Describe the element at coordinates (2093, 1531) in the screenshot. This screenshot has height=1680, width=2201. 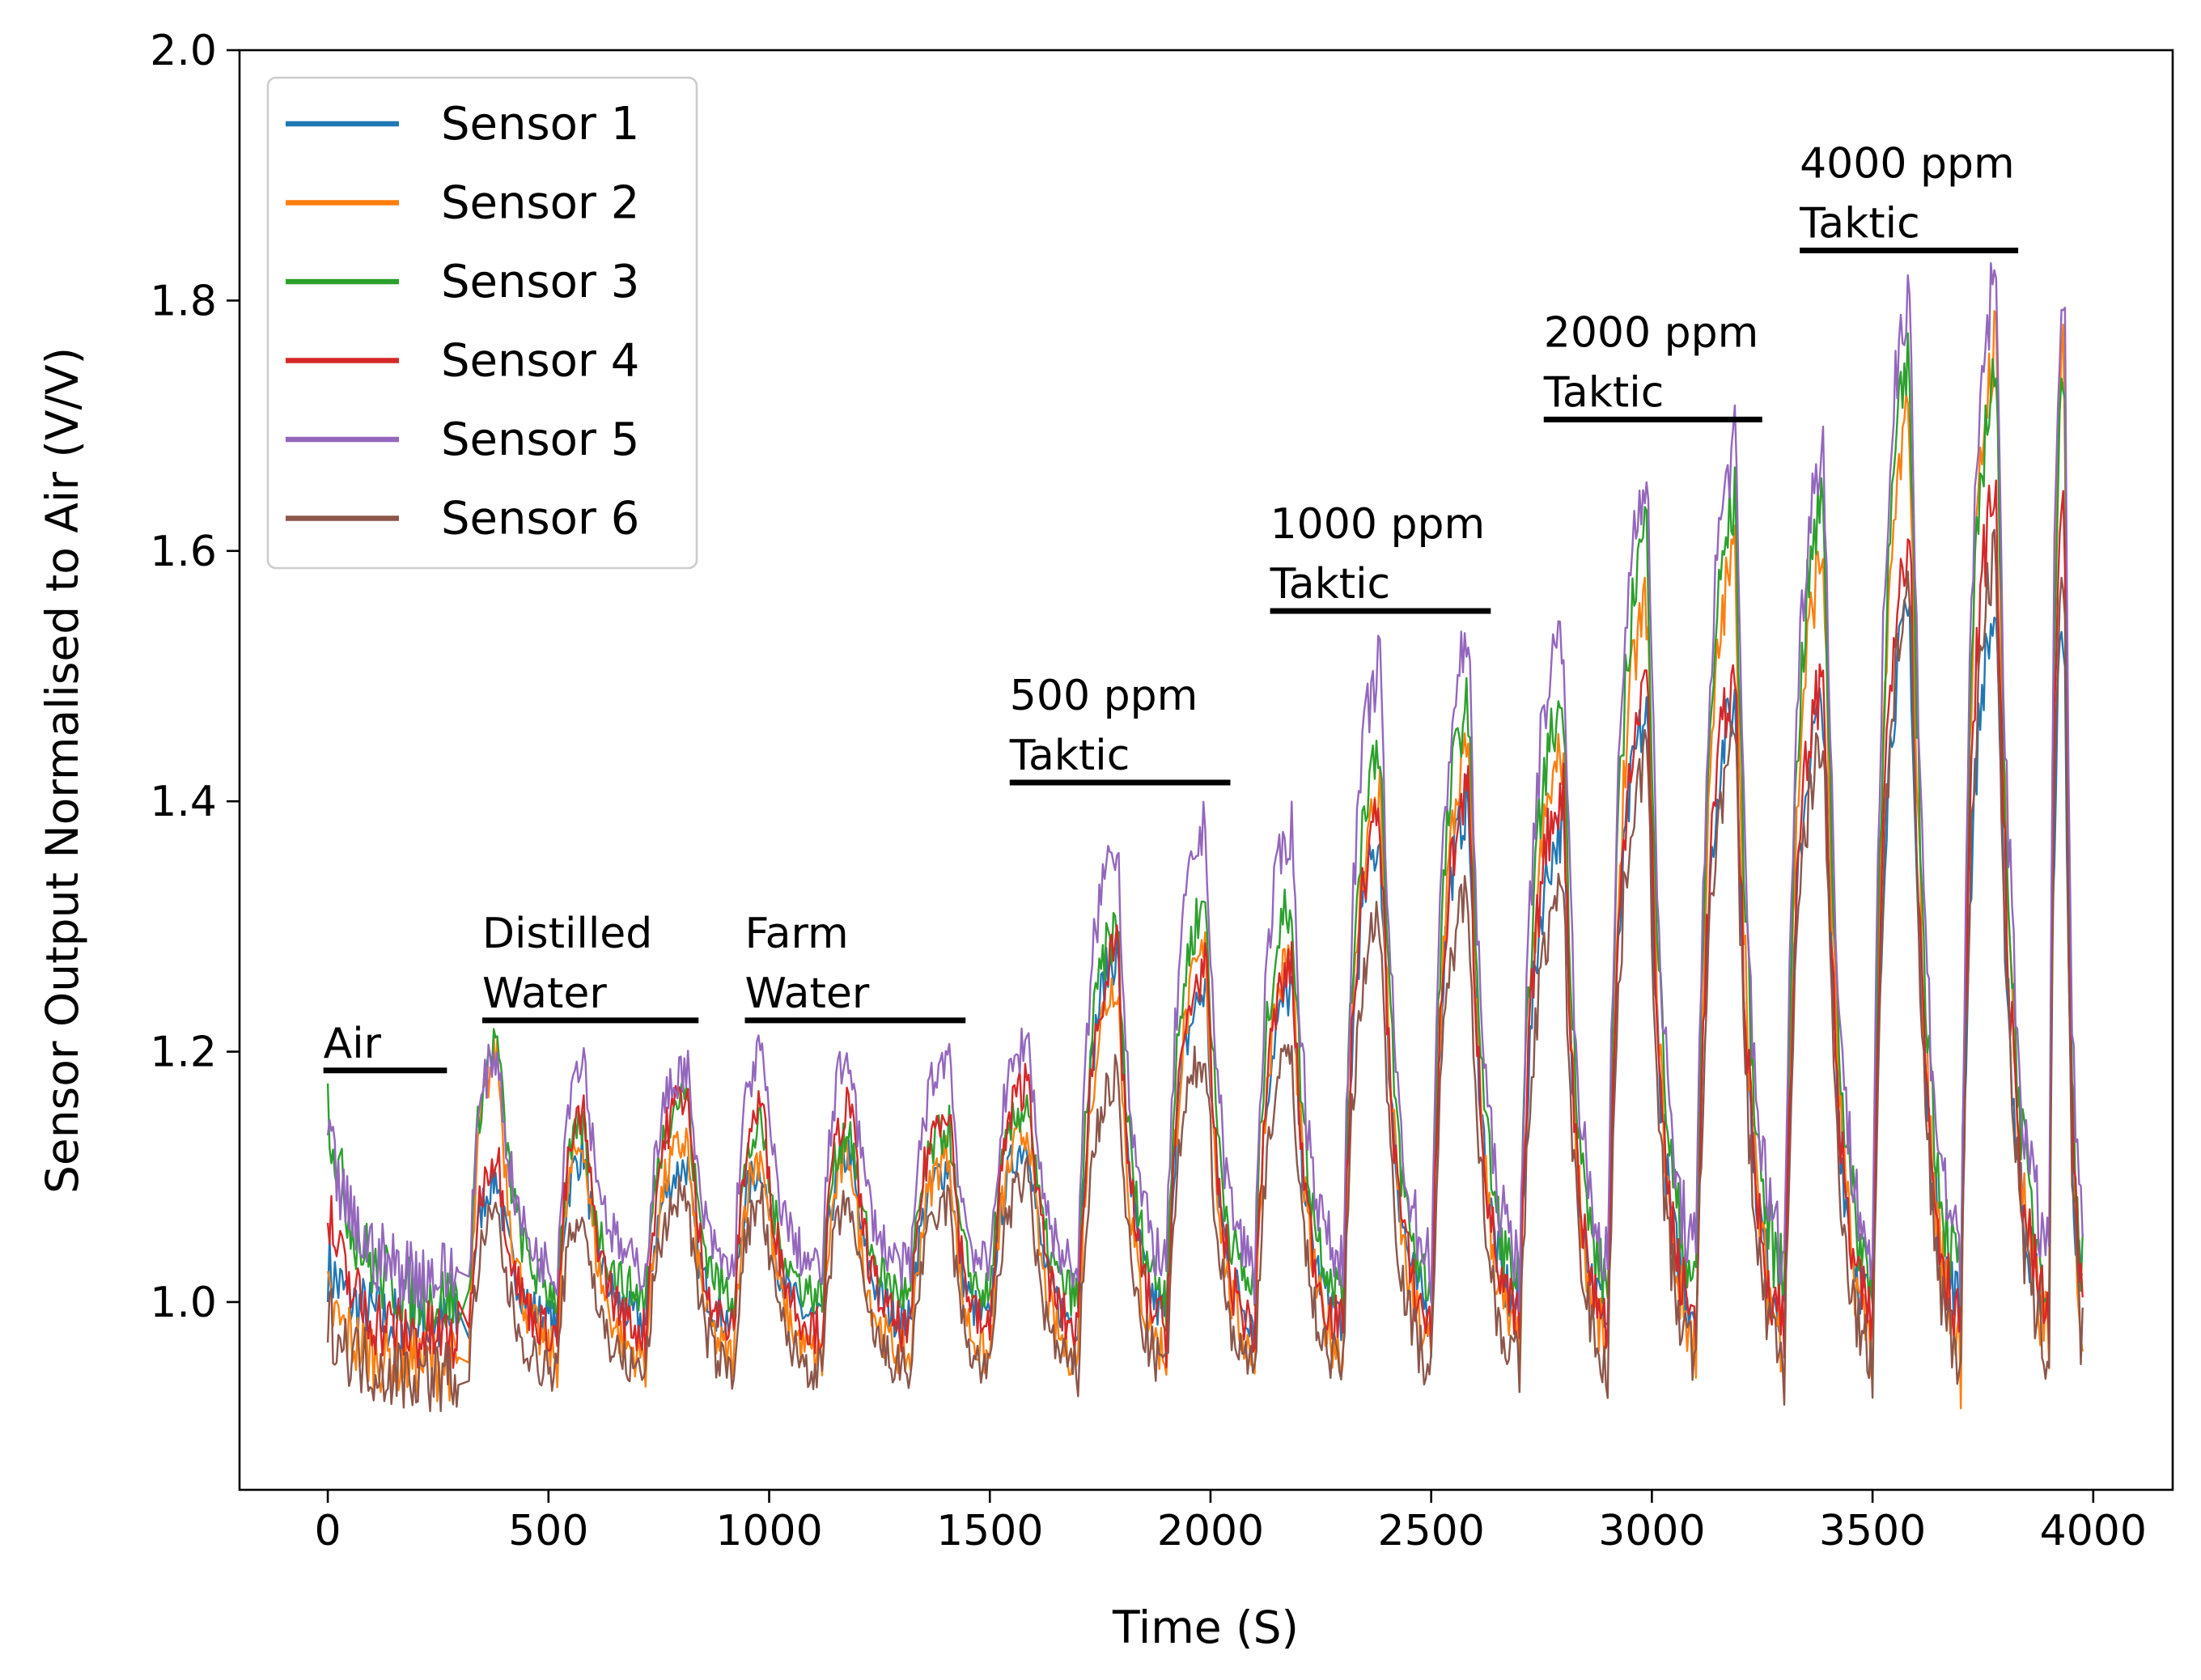
I see `x-tick-label: 4000` at that location.